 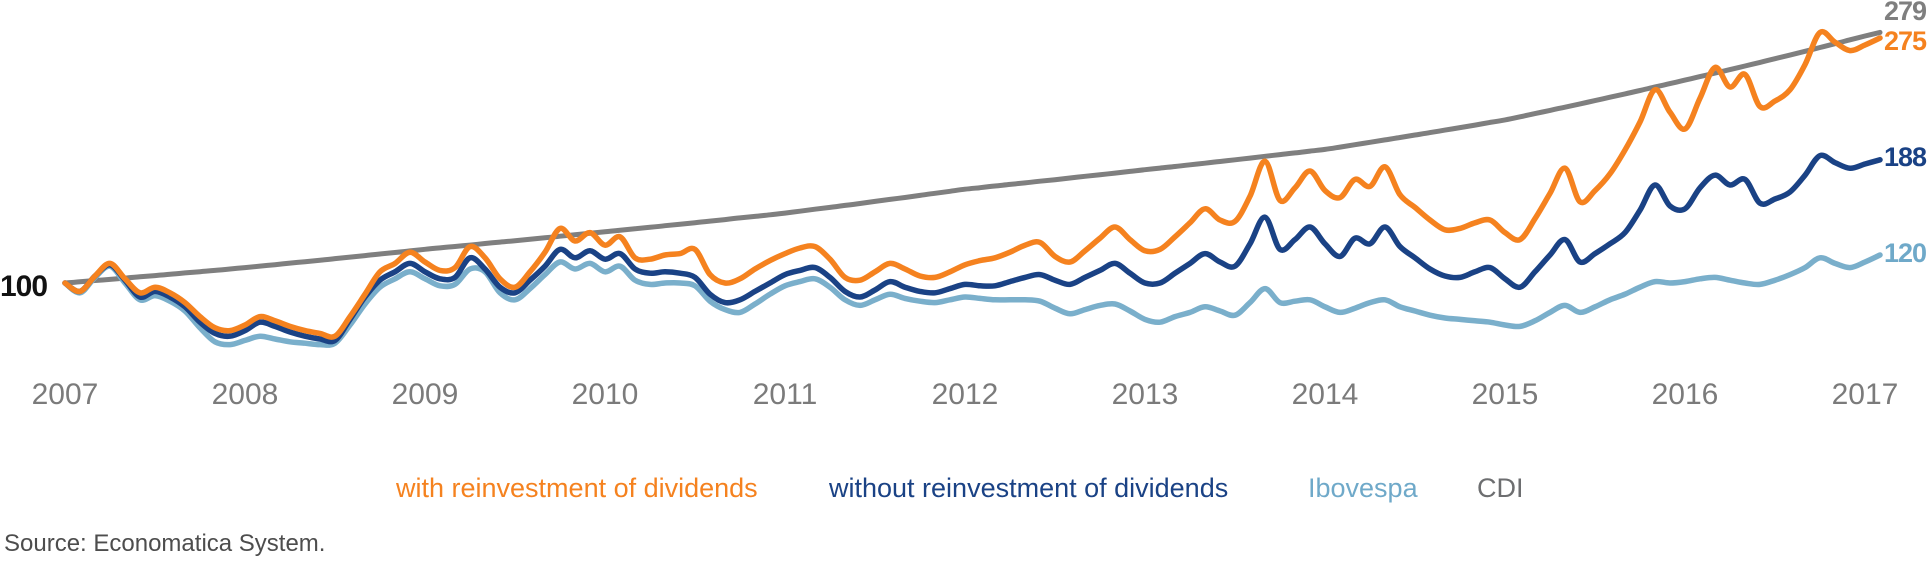 I want to click on x-tick-2014: 2014, so click(x=1325, y=394).